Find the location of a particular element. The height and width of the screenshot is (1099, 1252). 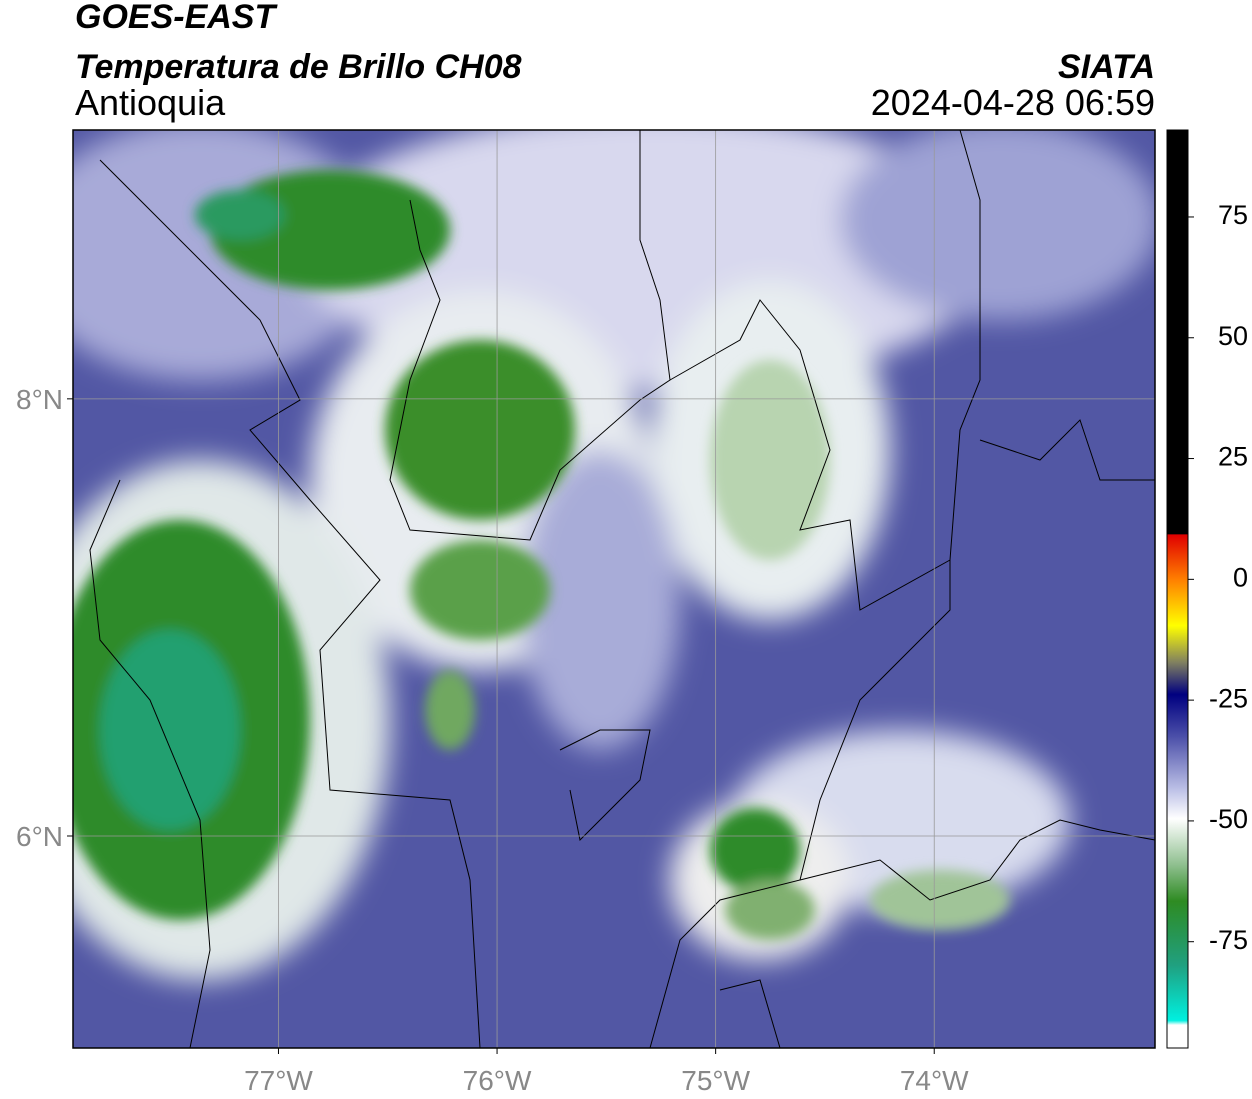

product: Temperatura de Brillo CH08 is located at coordinates (298, 67).